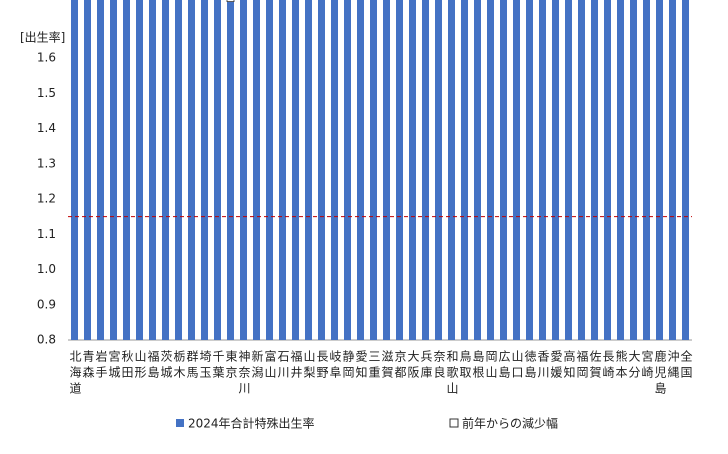  I want to click on x-tick-label: 岩手, so click(101, 365).